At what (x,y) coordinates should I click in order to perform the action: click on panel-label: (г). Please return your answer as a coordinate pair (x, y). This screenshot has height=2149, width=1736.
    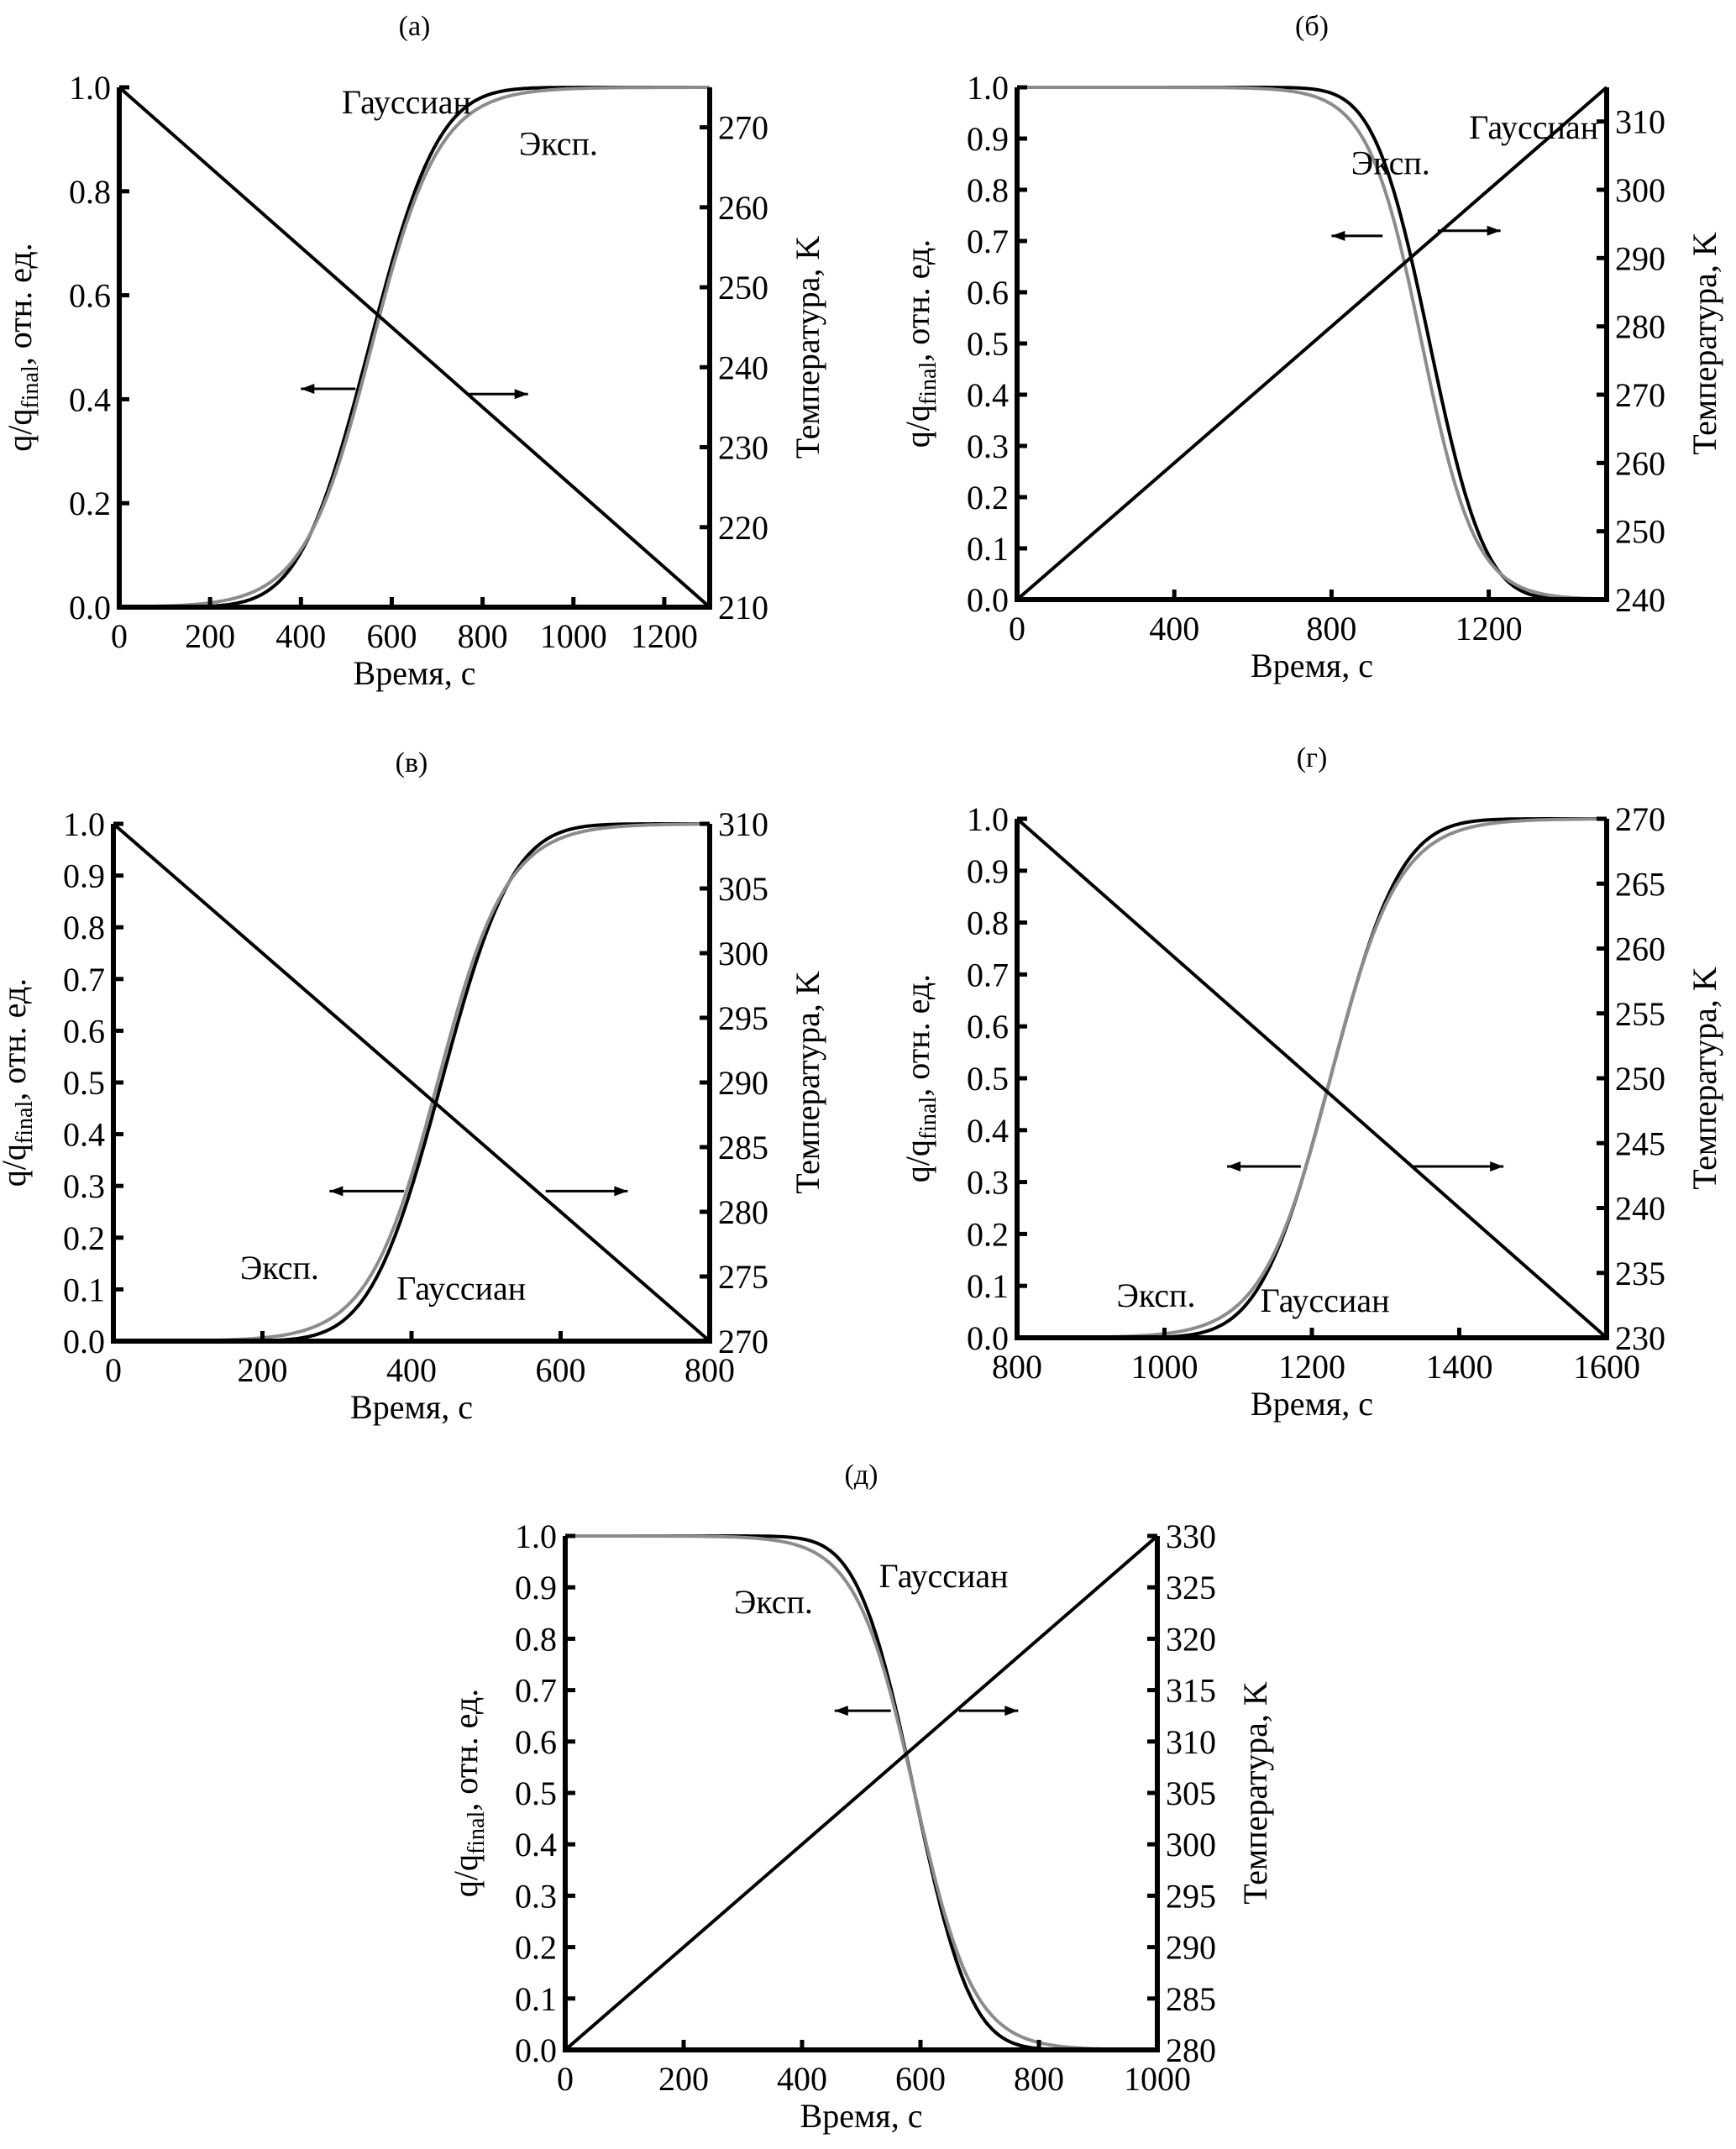
    Looking at the image, I should click on (1312, 757).